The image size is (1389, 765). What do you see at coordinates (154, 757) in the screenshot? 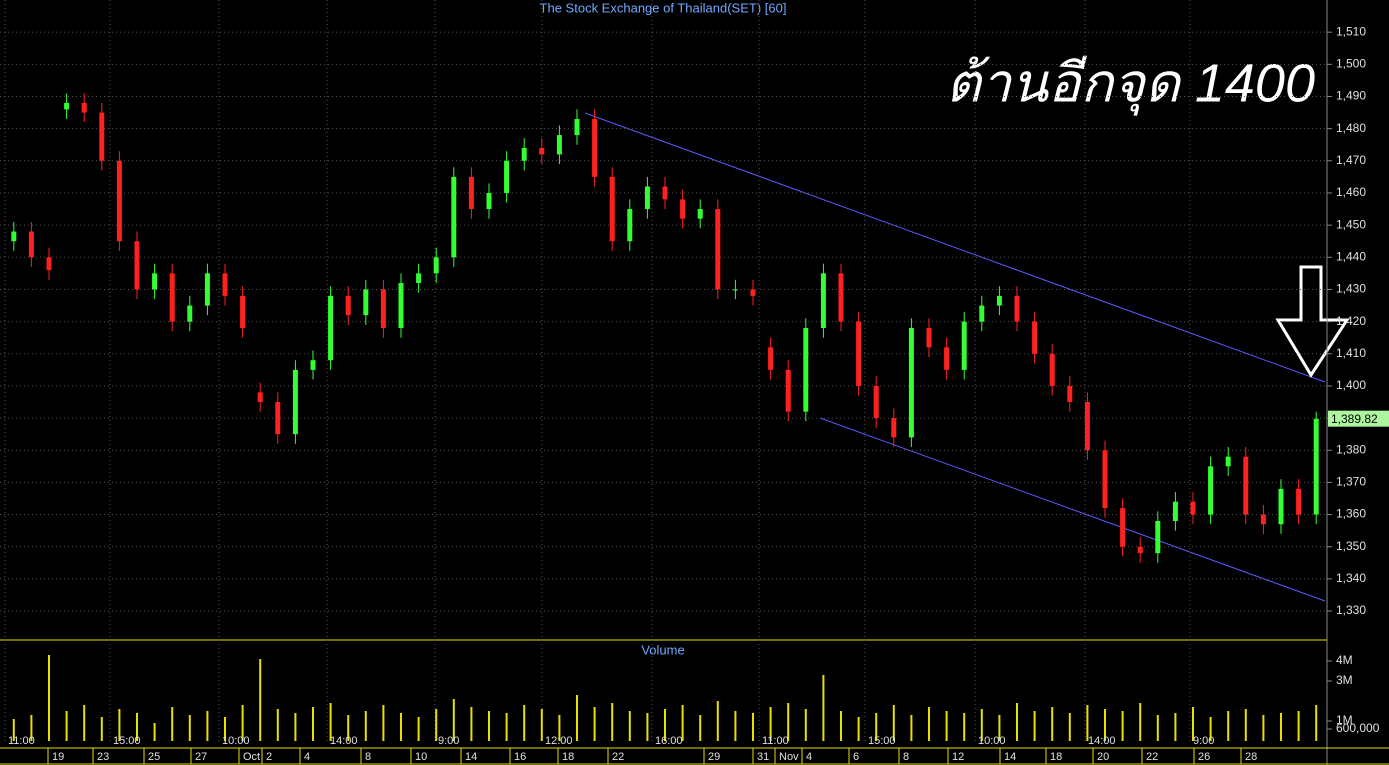
I see `x-date-label: 25` at bounding box center [154, 757].